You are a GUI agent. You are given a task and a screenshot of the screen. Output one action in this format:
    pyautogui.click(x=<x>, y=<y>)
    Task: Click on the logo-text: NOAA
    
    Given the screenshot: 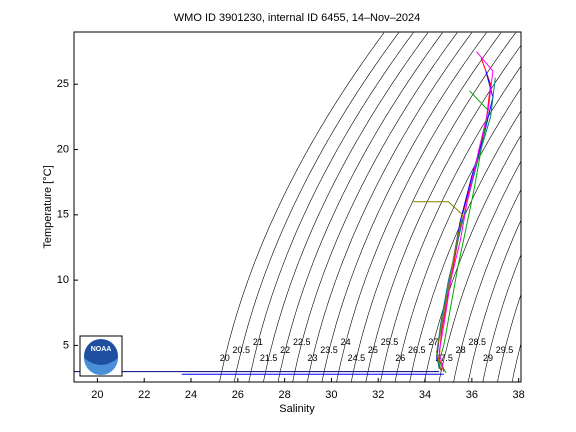 What is the action you would take?
    pyautogui.click(x=101, y=349)
    